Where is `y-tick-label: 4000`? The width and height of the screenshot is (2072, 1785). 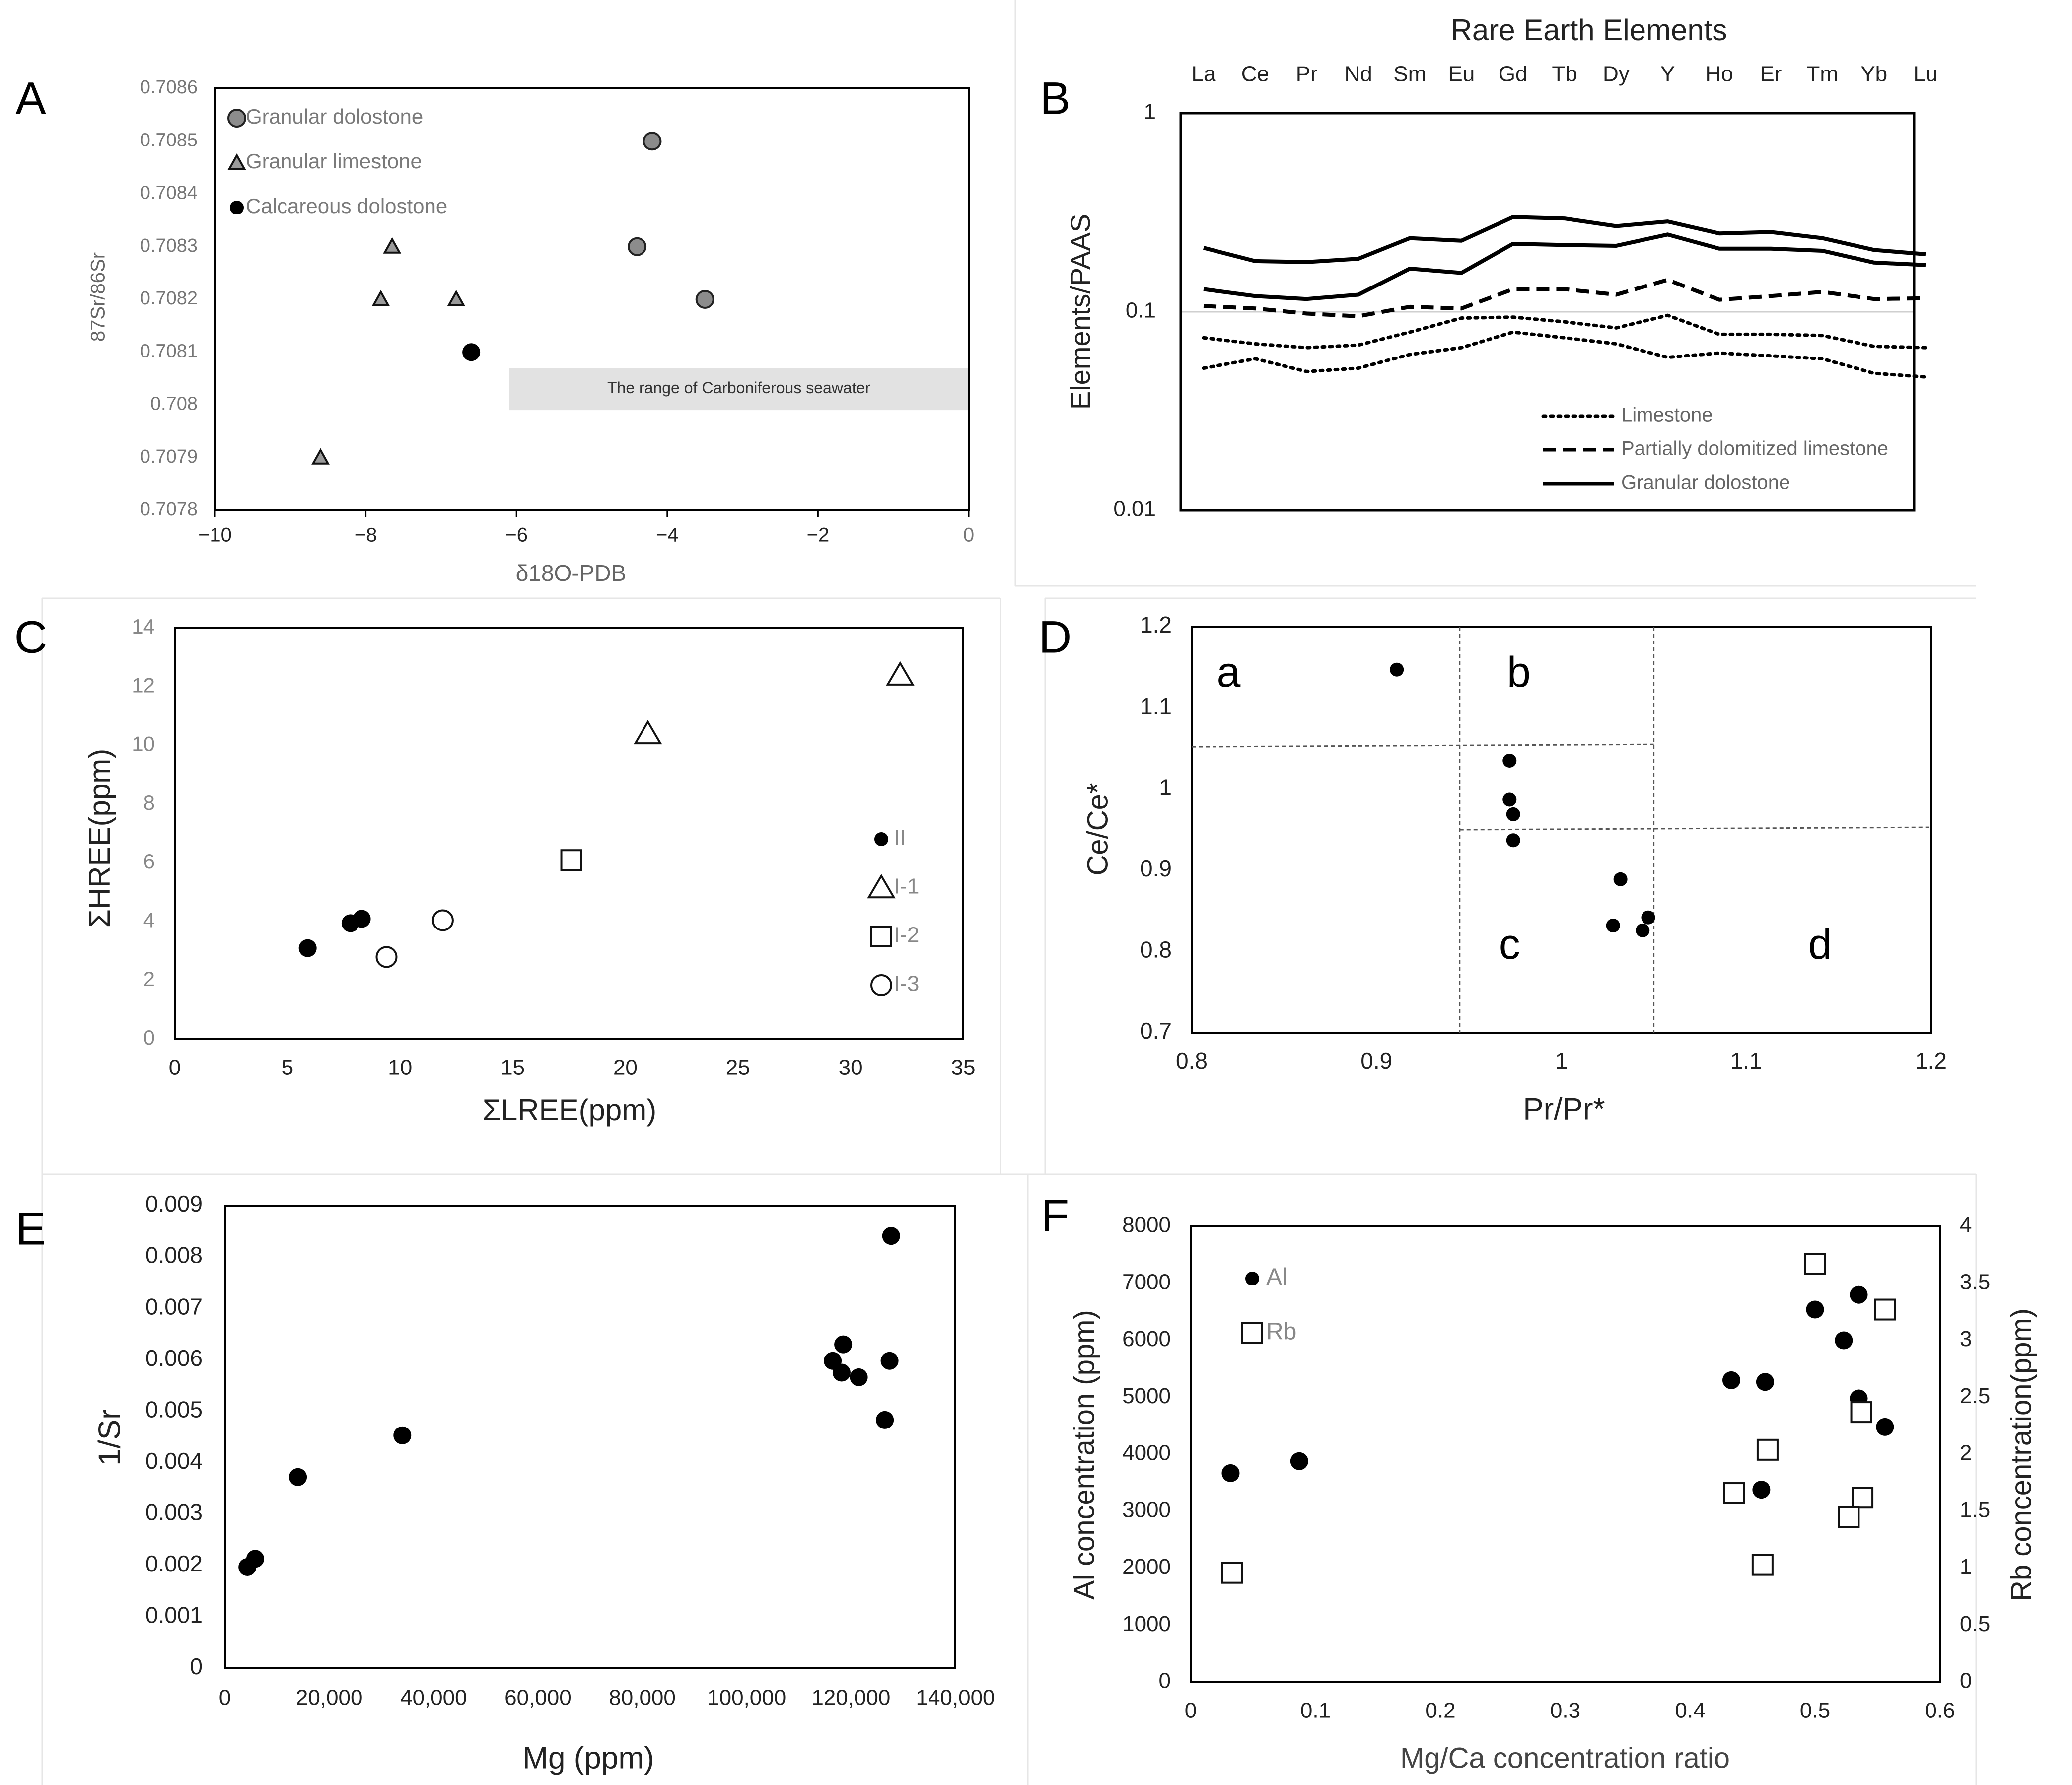 y-tick-label: 4000 is located at coordinates (1146, 1453).